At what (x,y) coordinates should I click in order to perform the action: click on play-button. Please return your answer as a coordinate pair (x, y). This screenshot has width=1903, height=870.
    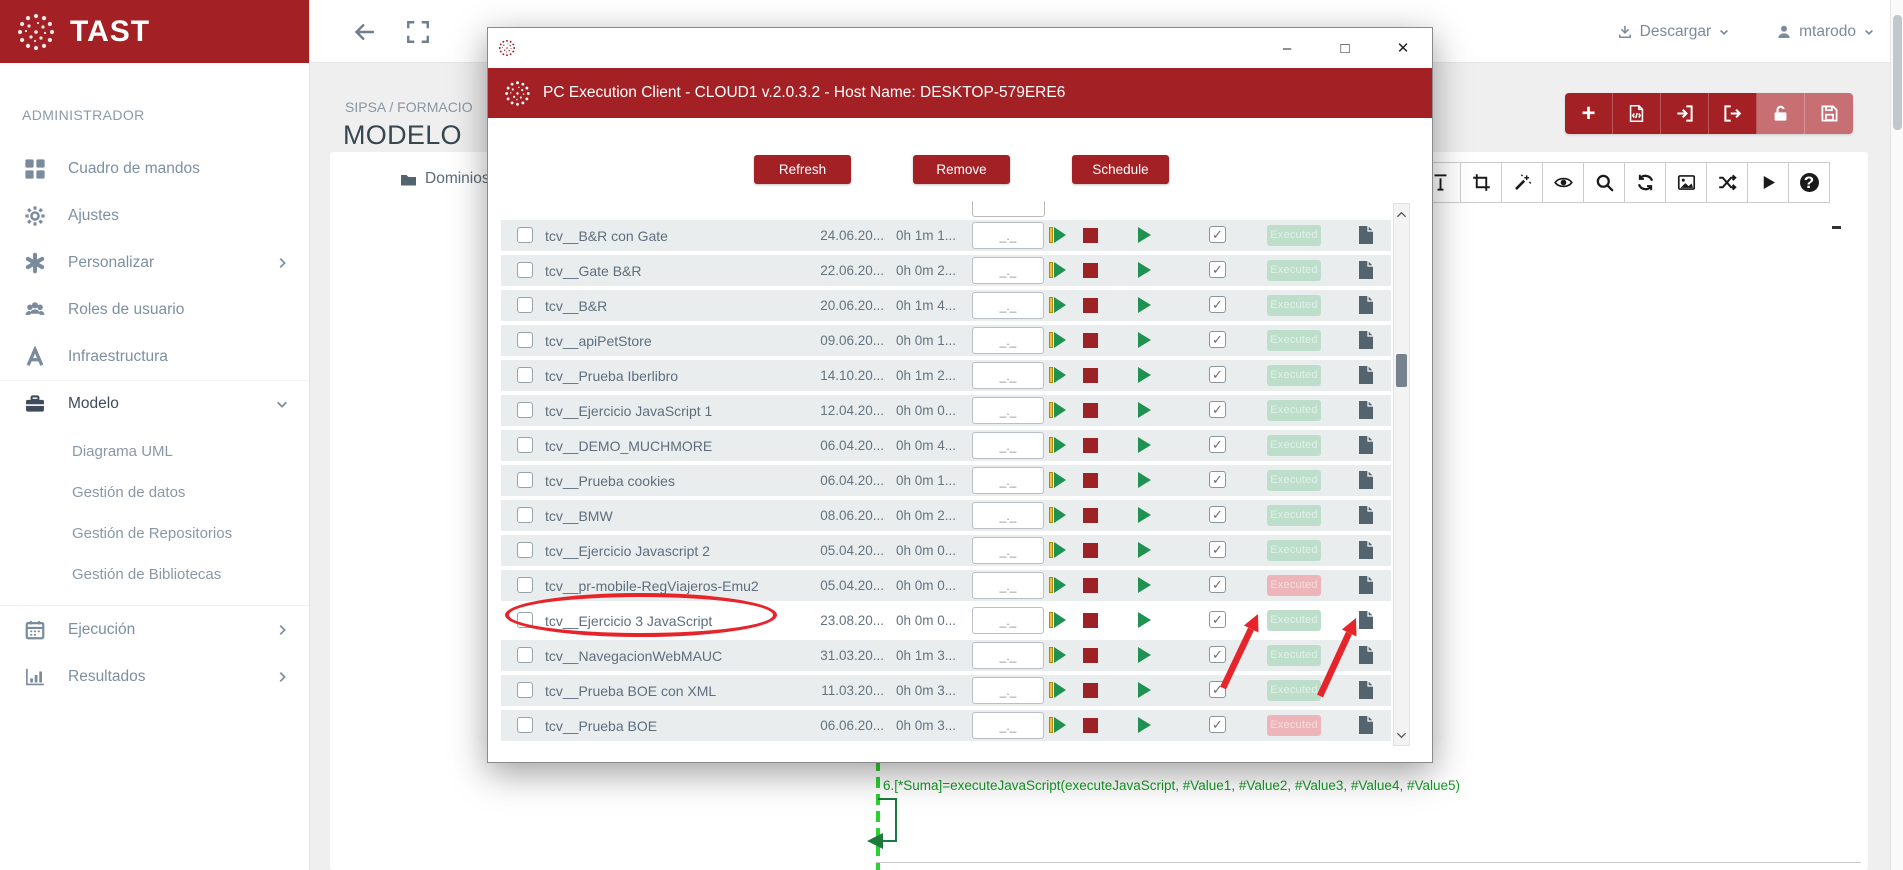
    Looking at the image, I should click on (1768, 182).